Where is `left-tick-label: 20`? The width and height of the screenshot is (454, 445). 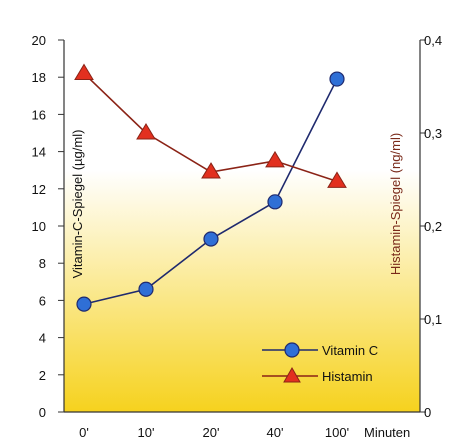 left-tick-label: 20 is located at coordinates (39, 40).